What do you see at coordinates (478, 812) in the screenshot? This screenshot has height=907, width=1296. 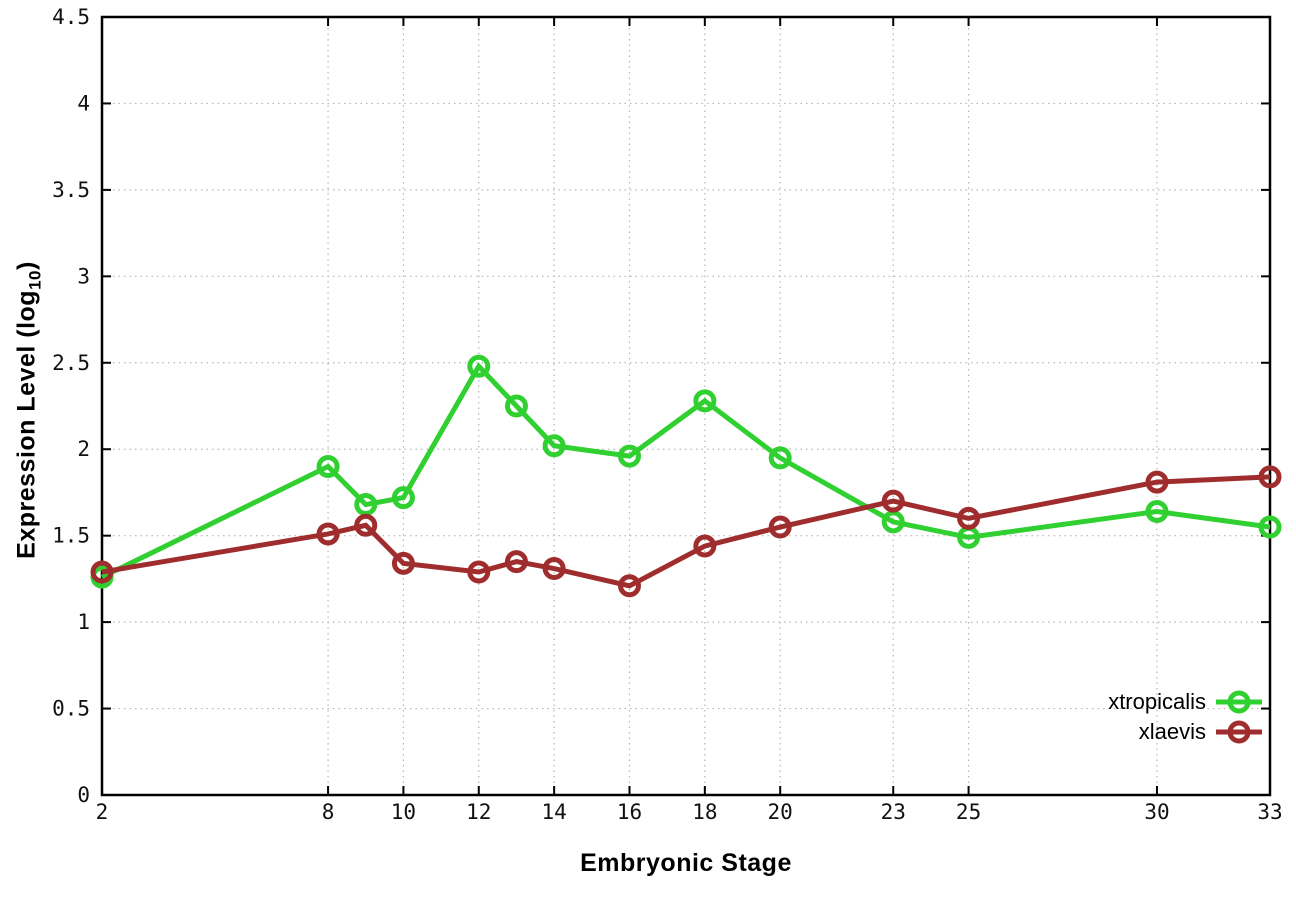 I see `x-tick-label: 12` at bounding box center [478, 812].